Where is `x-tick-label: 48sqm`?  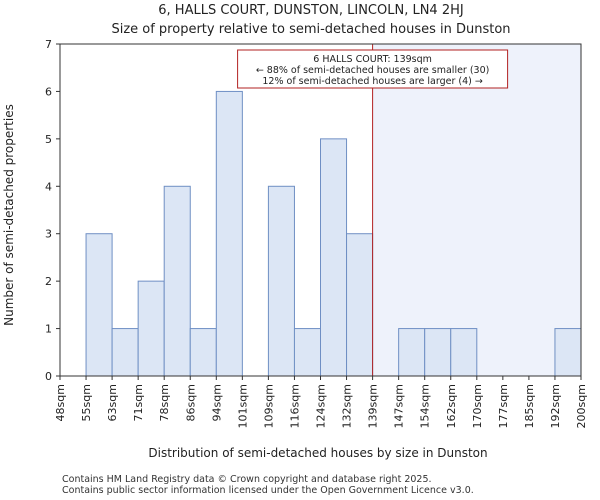 x-tick-label: 48sqm is located at coordinates (60, 402).